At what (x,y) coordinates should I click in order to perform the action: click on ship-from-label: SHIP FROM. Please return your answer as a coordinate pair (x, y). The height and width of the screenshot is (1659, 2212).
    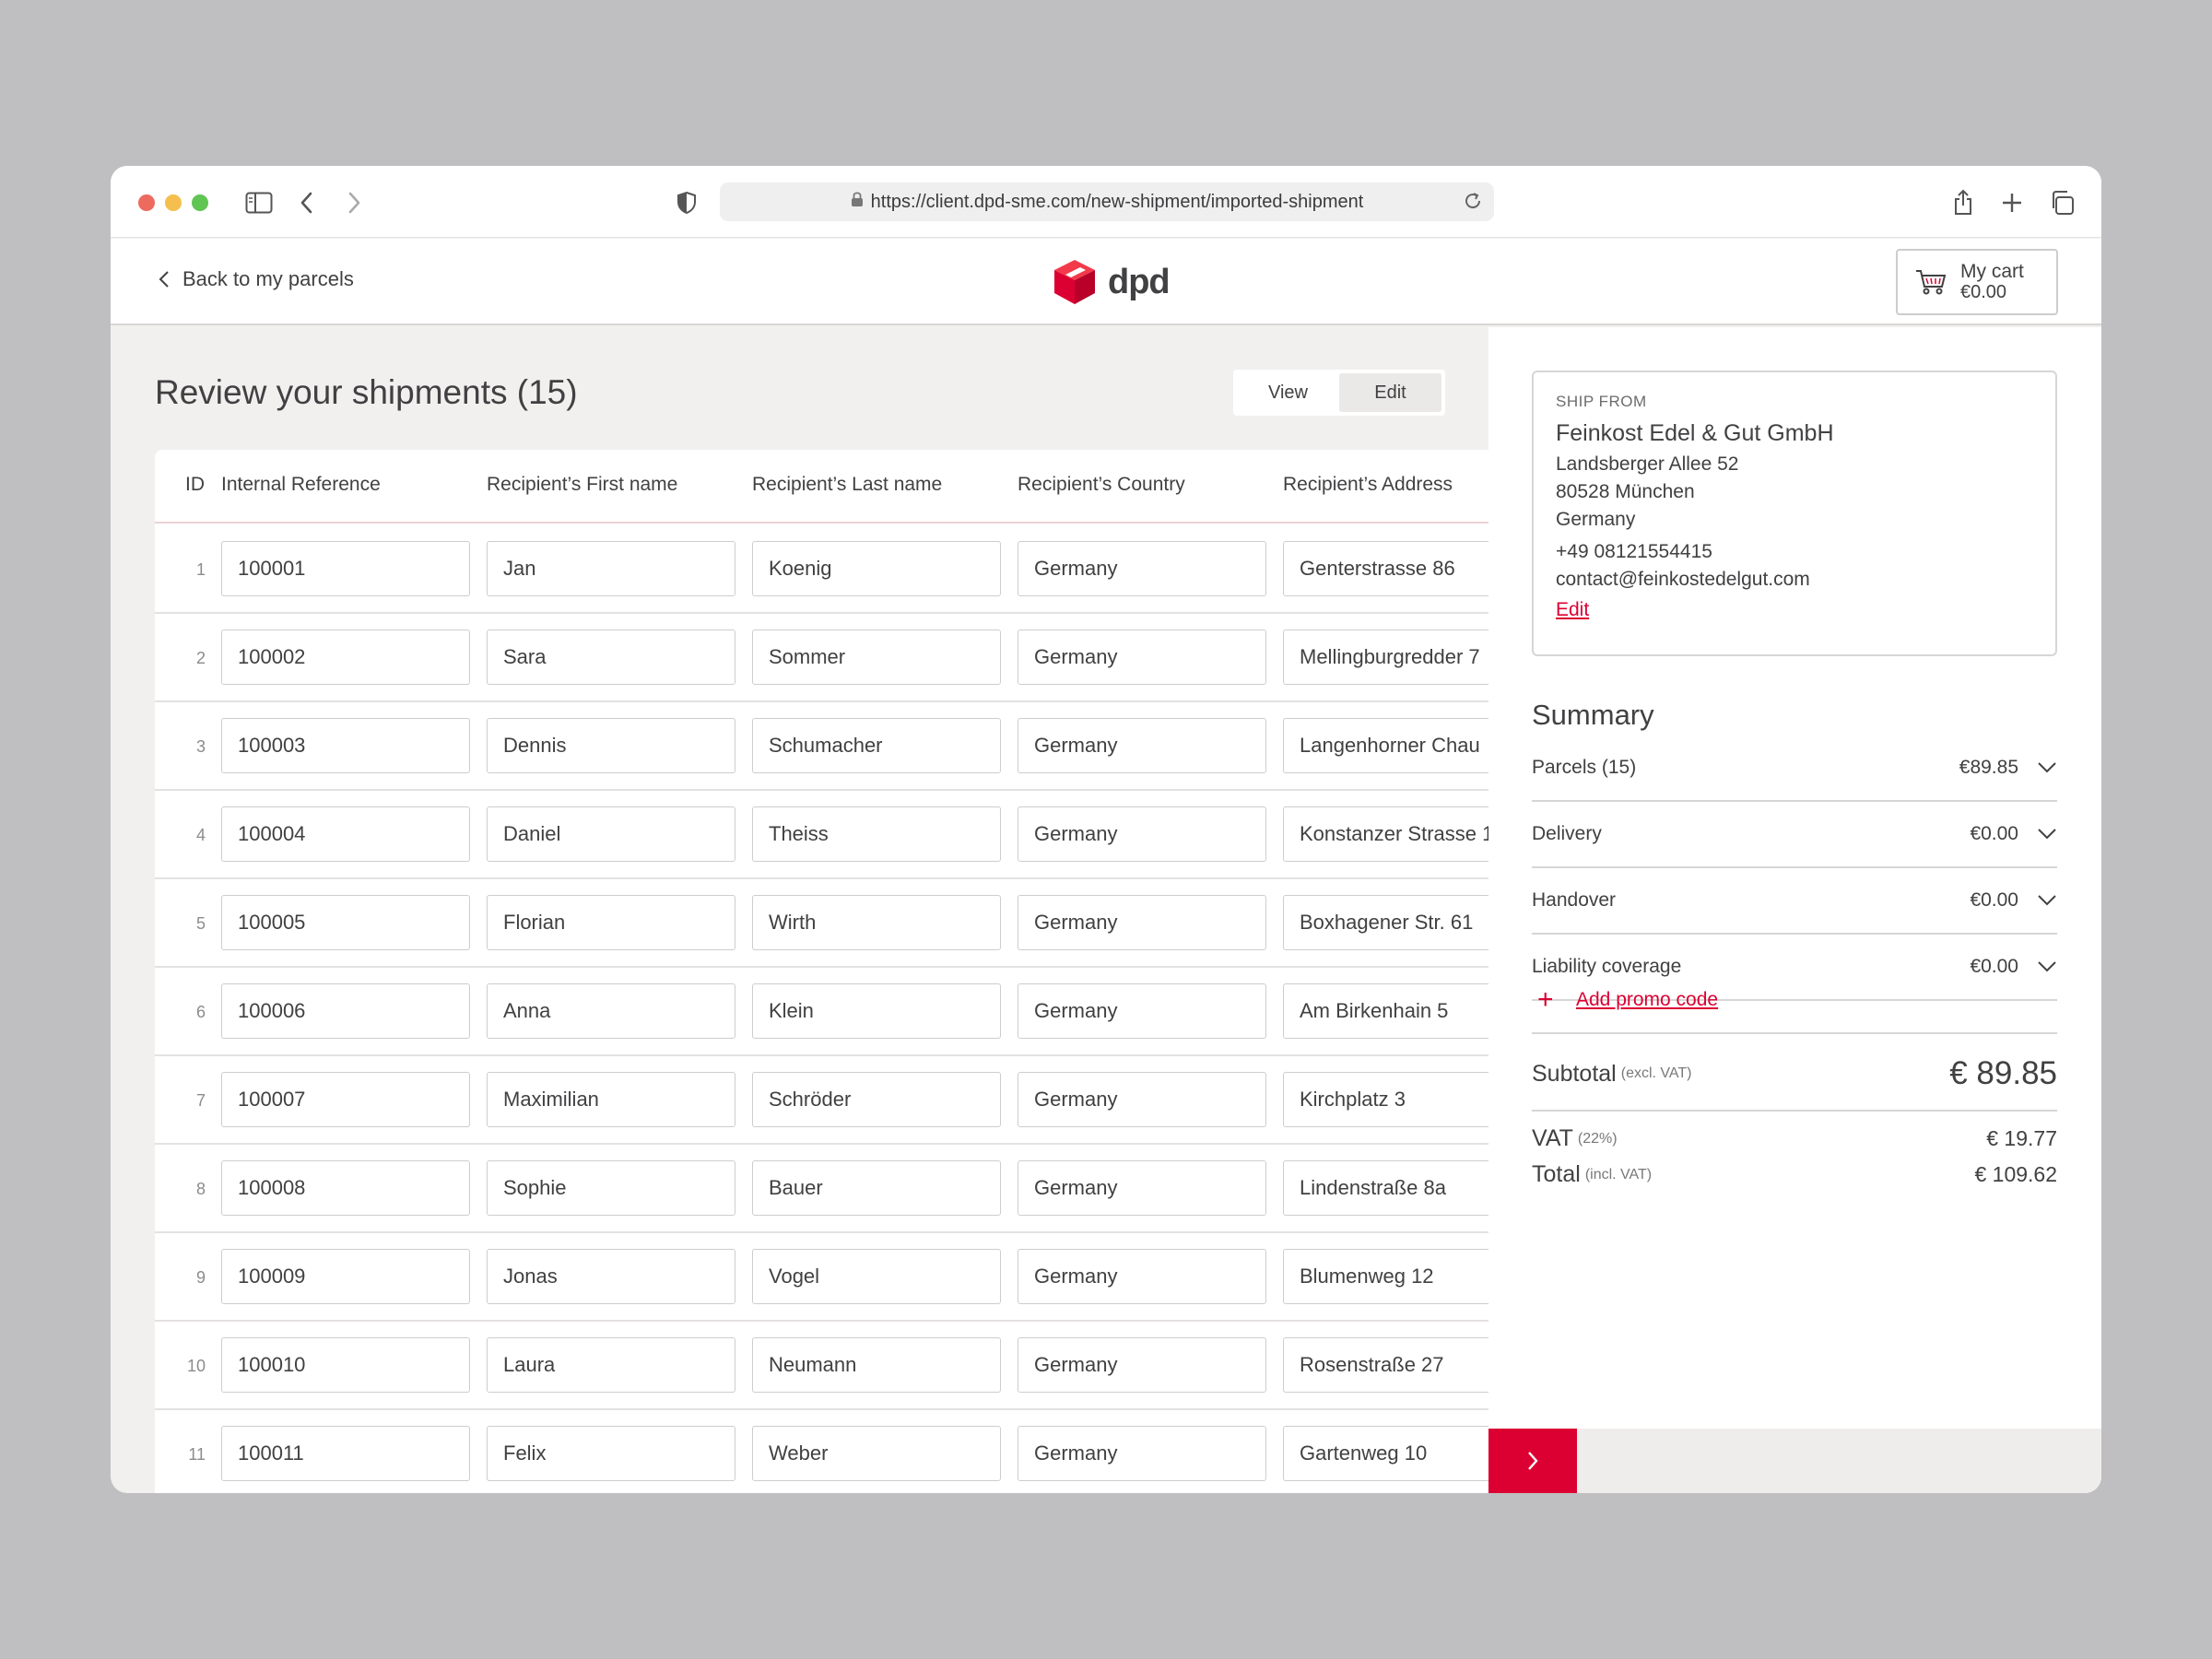
    Looking at the image, I should click on (1601, 401).